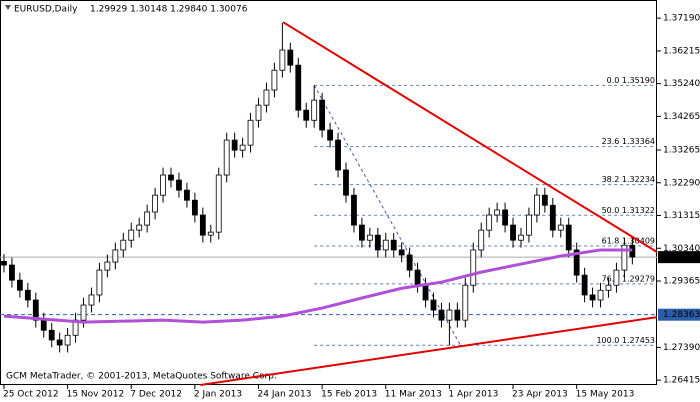 Image resolution: width=700 pixels, height=402 pixels. What do you see at coordinates (681, 117) in the screenshot?
I see `y-tick-label: 1.34265` at bounding box center [681, 117].